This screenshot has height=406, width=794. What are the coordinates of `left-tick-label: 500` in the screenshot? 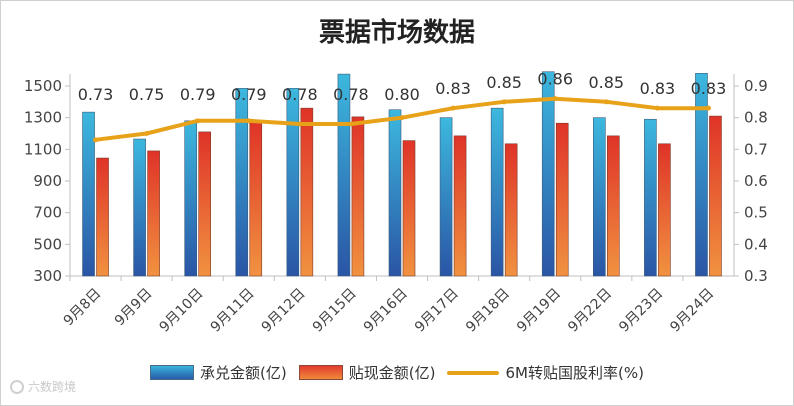 It's located at (47, 244).